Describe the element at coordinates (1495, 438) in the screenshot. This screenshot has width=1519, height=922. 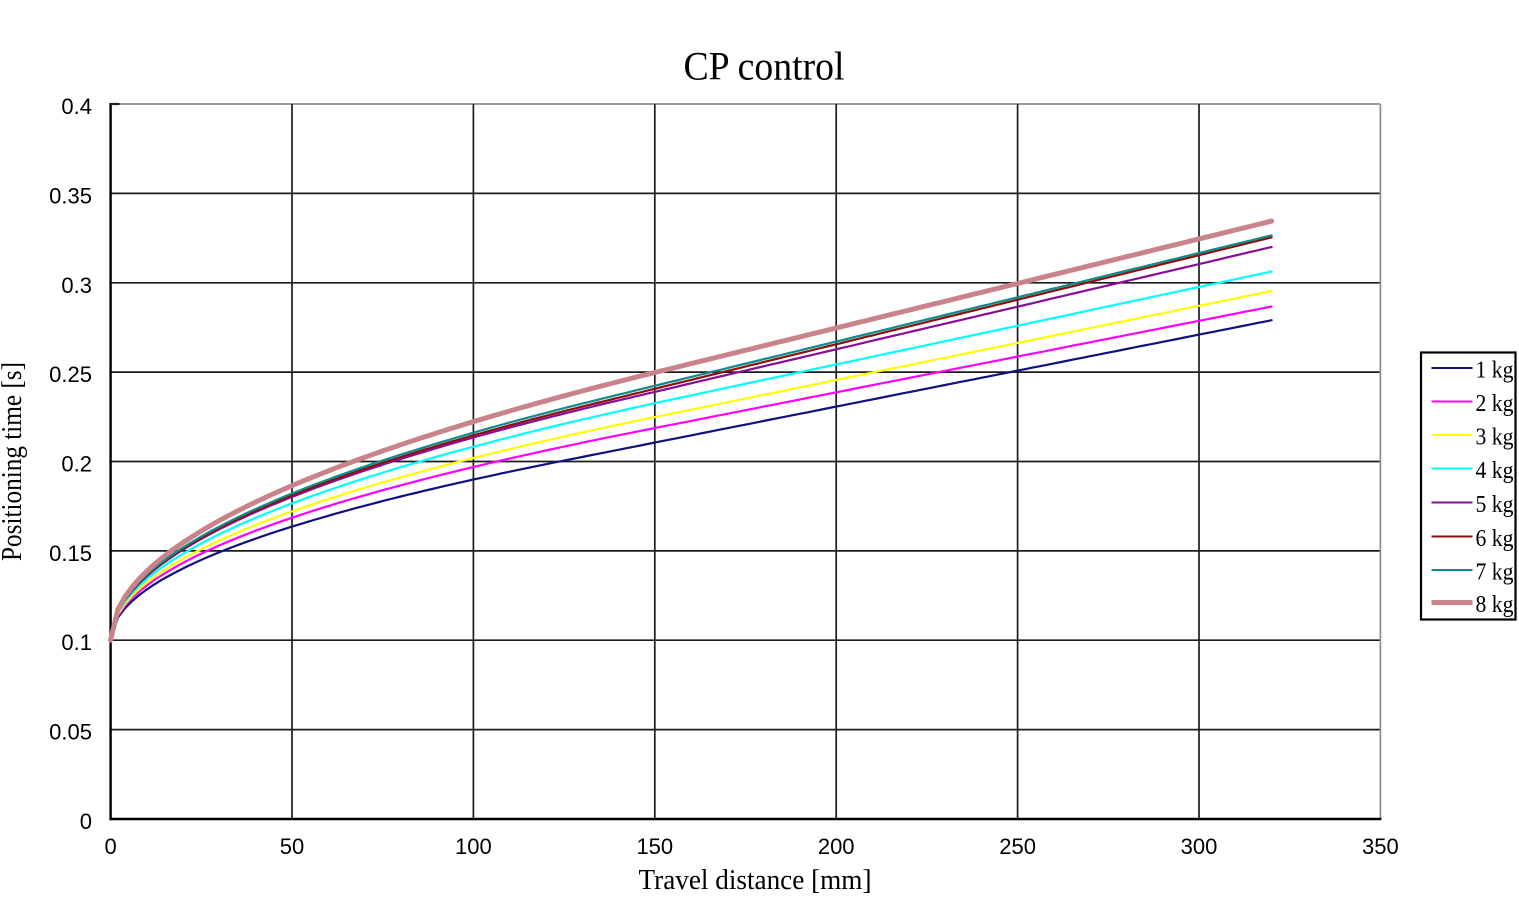
I see `svg-text: 3 kg` at that location.